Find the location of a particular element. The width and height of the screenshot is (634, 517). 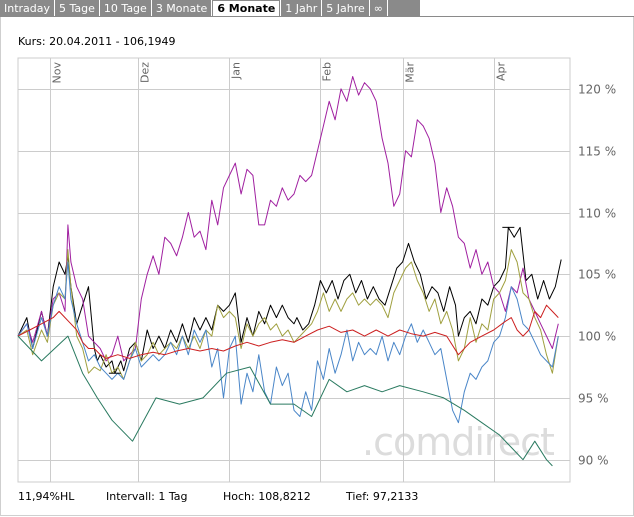

y-tick-label: 95 % is located at coordinates (593, 399).